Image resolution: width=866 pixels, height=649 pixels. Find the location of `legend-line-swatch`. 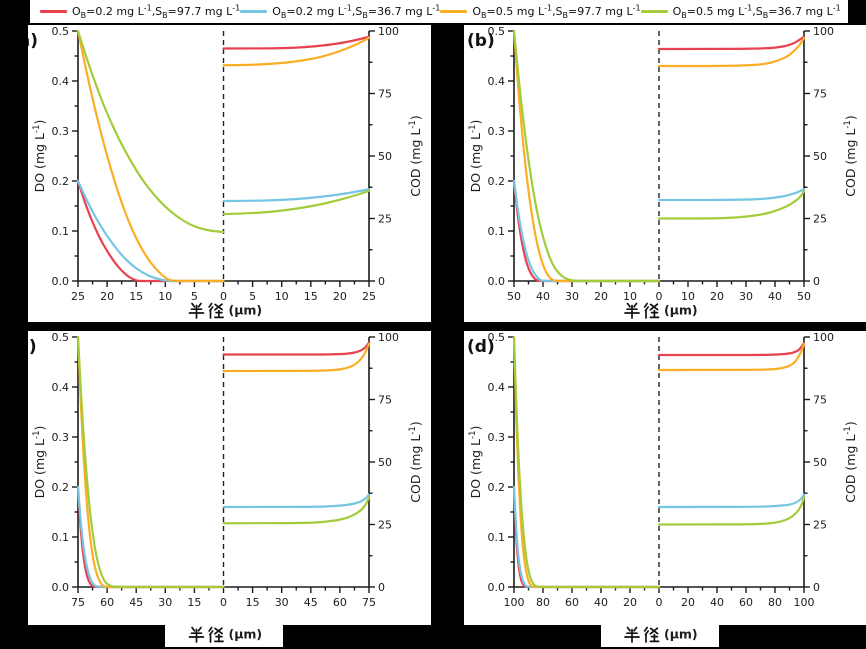

legend-line-swatch is located at coordinates (654, 11).